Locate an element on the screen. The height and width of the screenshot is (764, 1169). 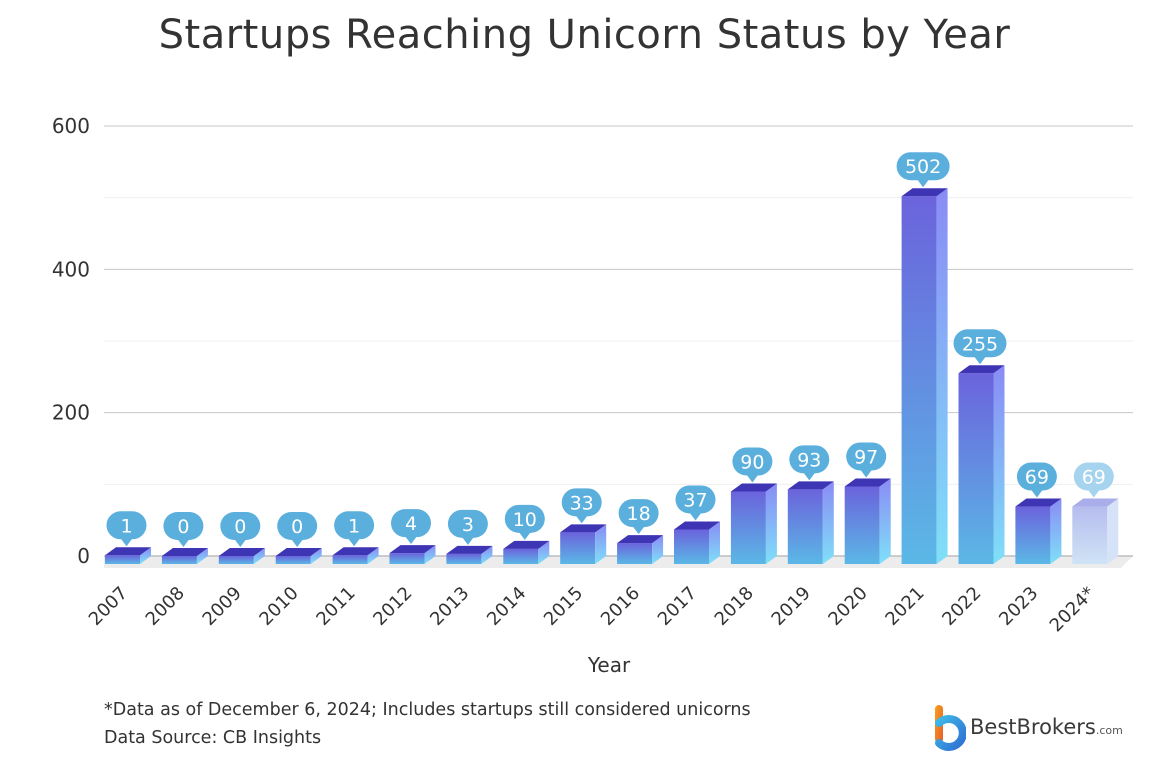
brand-logo: BestBrokers.com is located at coordinates (1026, 727).